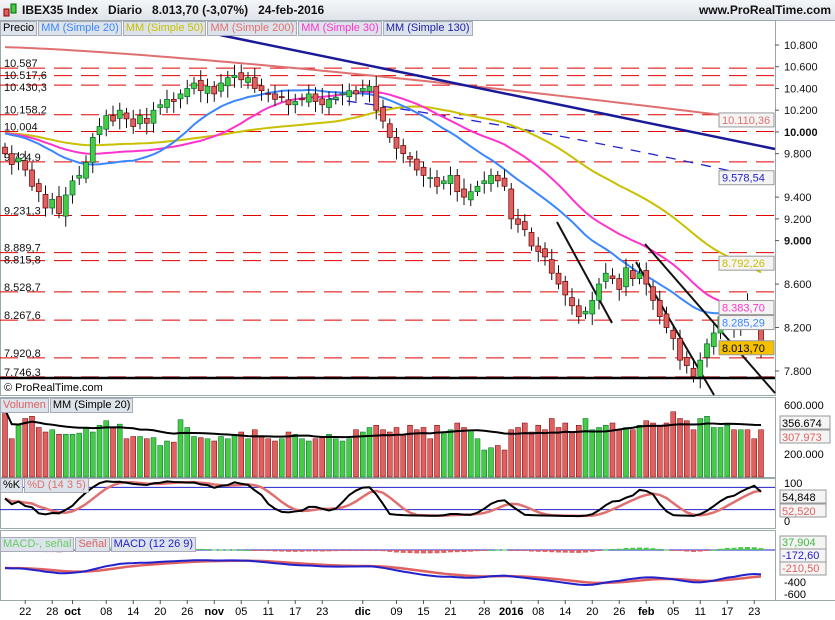 This screenshot has height=620, width=835. I want to click on macd-line, so click(383, 573).